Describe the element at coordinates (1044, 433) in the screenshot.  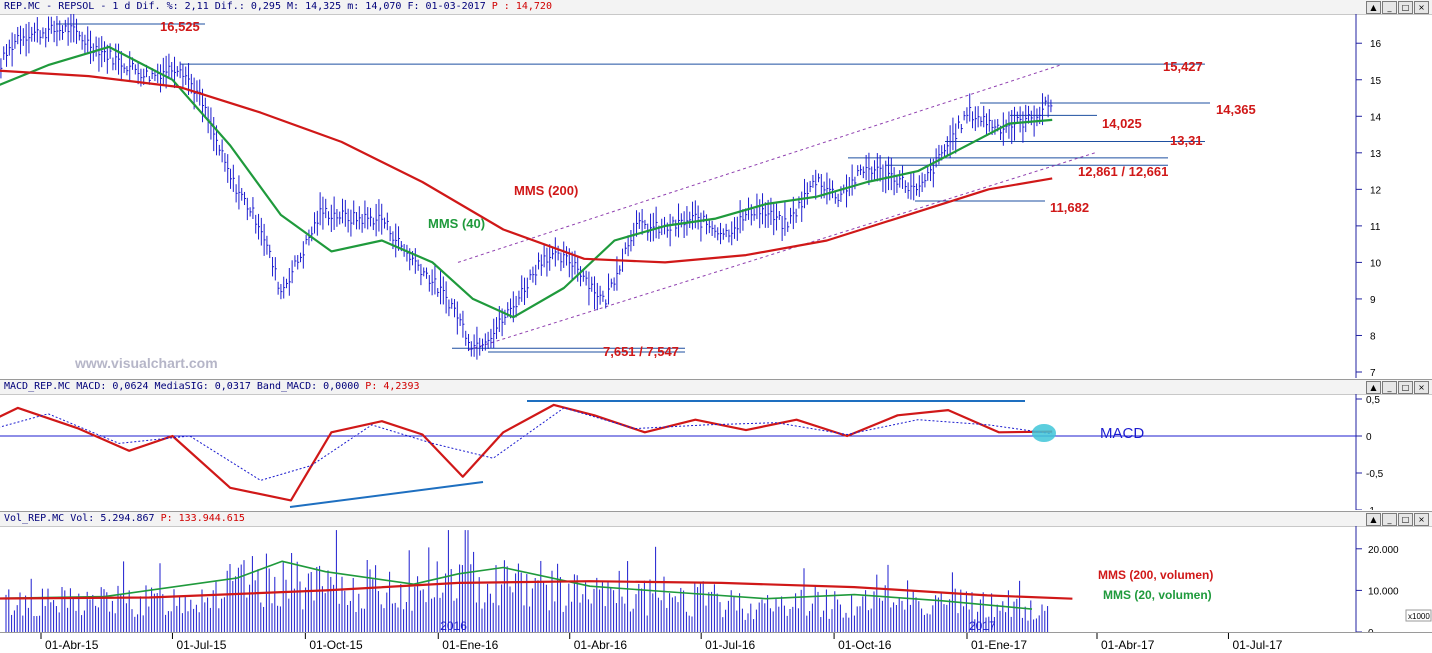
I see `macd-highlight-circle` at that location.